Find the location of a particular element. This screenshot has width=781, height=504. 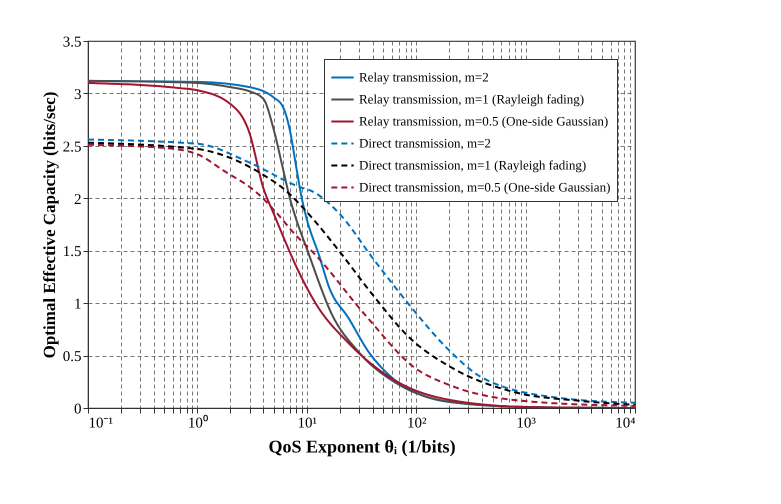

x-tick-label: 10⁴ is located at coordinates (625, 424).